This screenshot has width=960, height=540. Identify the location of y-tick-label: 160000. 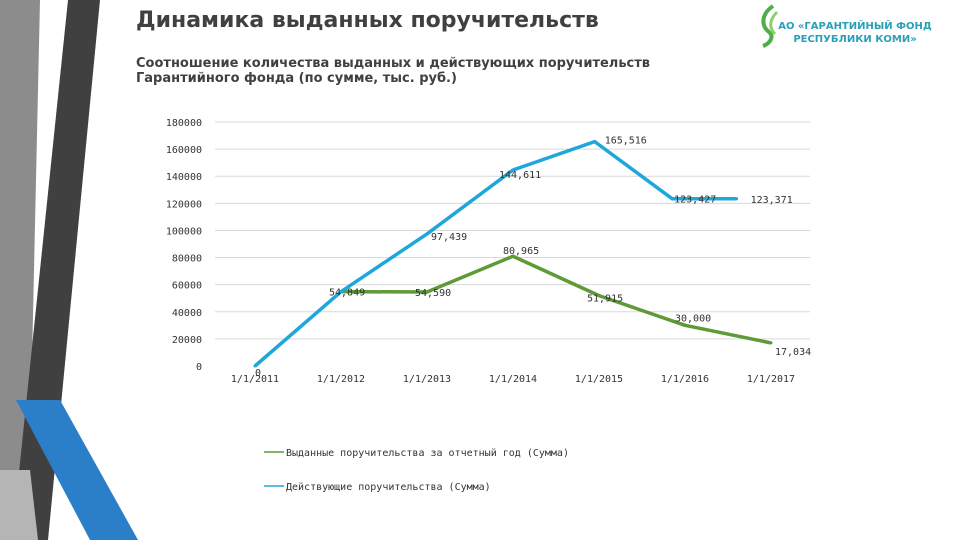
(184, 150).